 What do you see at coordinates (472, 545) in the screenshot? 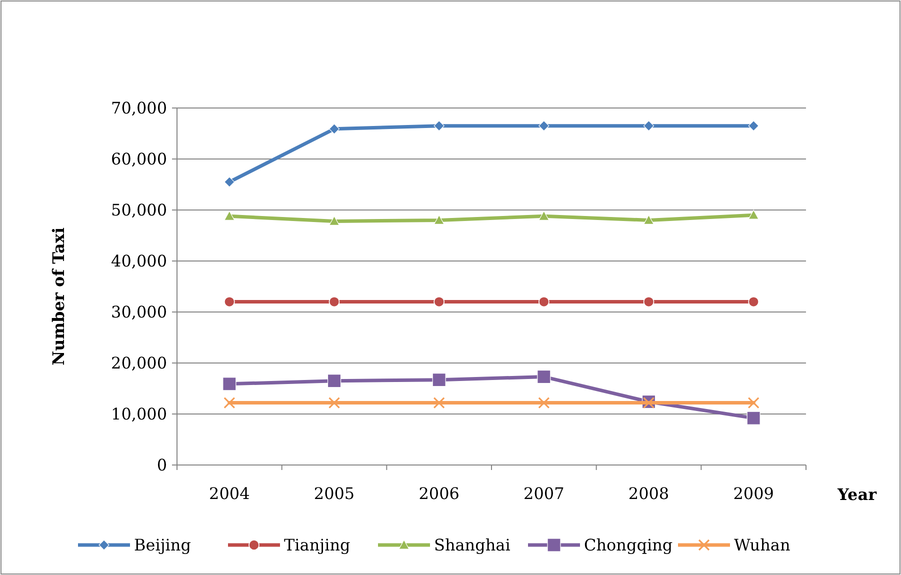
I see `legend-label: Shanghai` at bounding box center [472, 545].